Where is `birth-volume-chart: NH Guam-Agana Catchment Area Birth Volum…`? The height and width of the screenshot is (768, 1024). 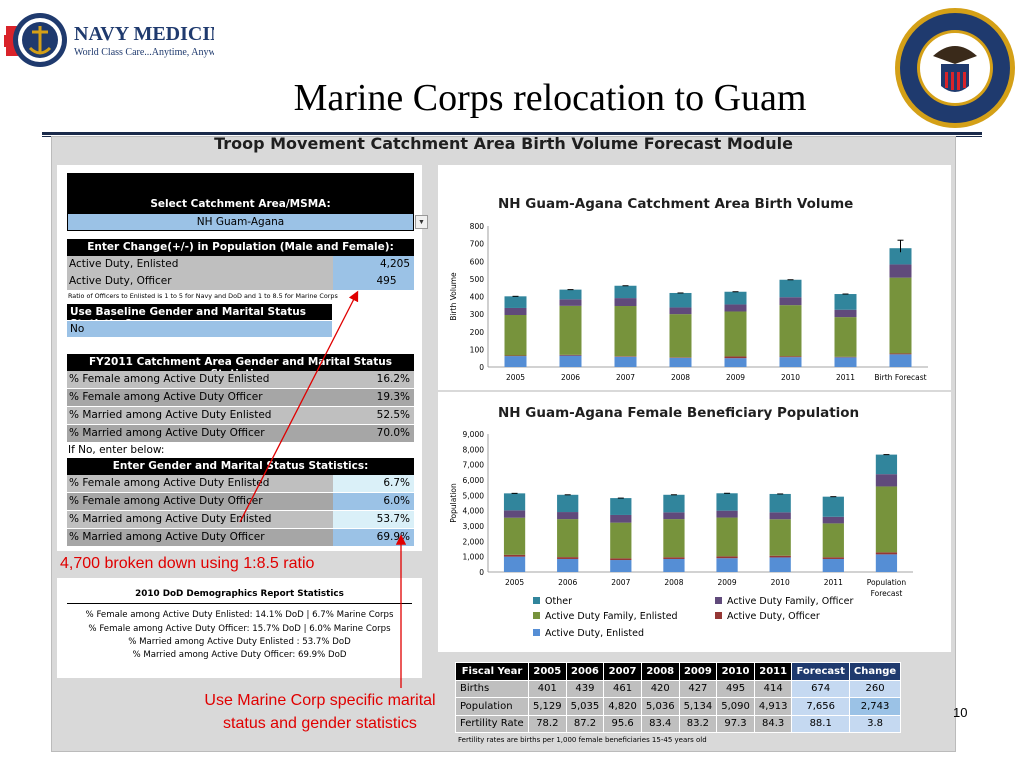 birth-volume-chart: NH Guam-Agana Catchment Area Birth Volum… is located at coordinates (694, 277).